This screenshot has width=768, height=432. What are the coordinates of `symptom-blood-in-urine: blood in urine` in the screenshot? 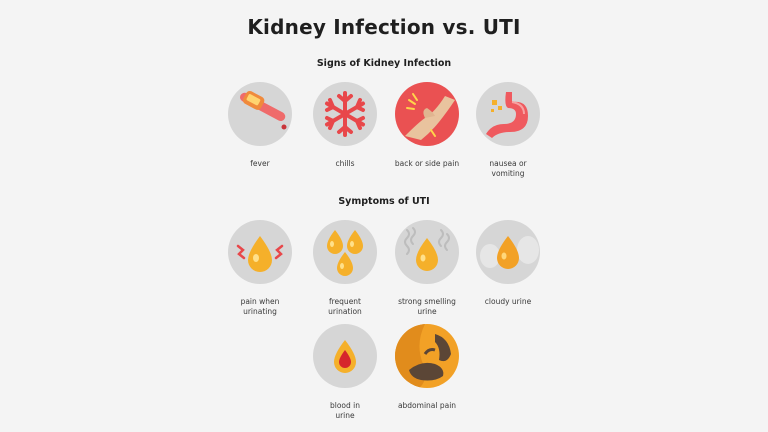 It's located at (345, 372).